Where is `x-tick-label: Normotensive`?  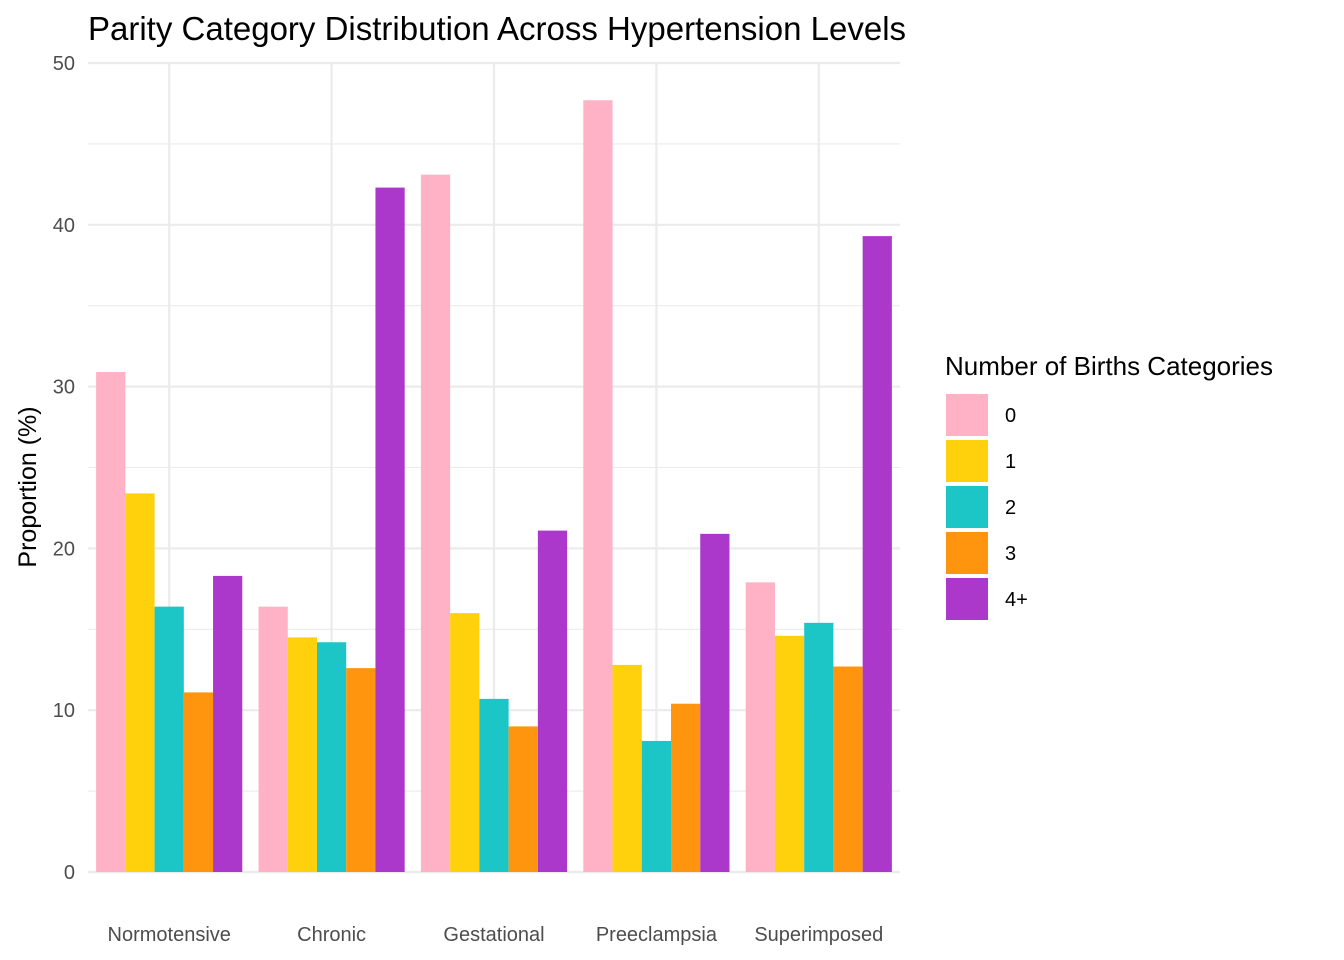
x-tick-label: Normotensive is located at coordinates (169, 935).